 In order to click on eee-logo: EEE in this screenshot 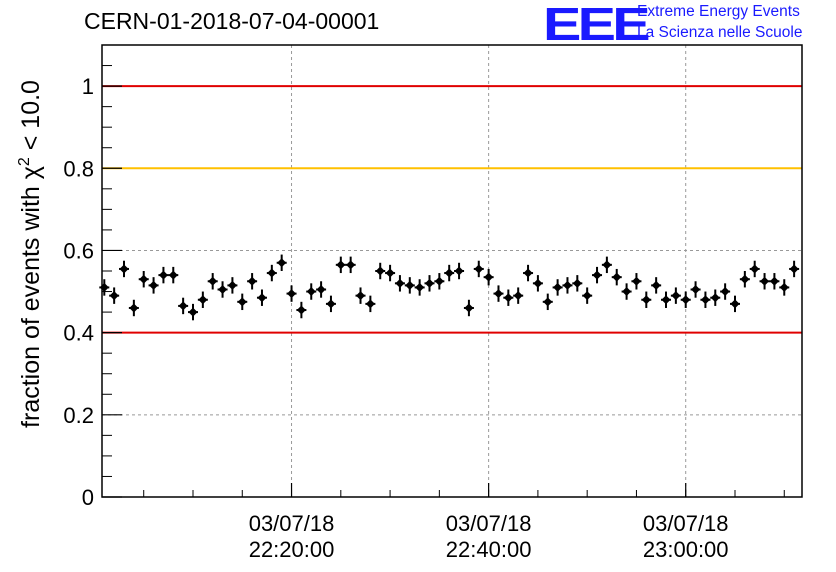, I will do `click(597, 25)`.